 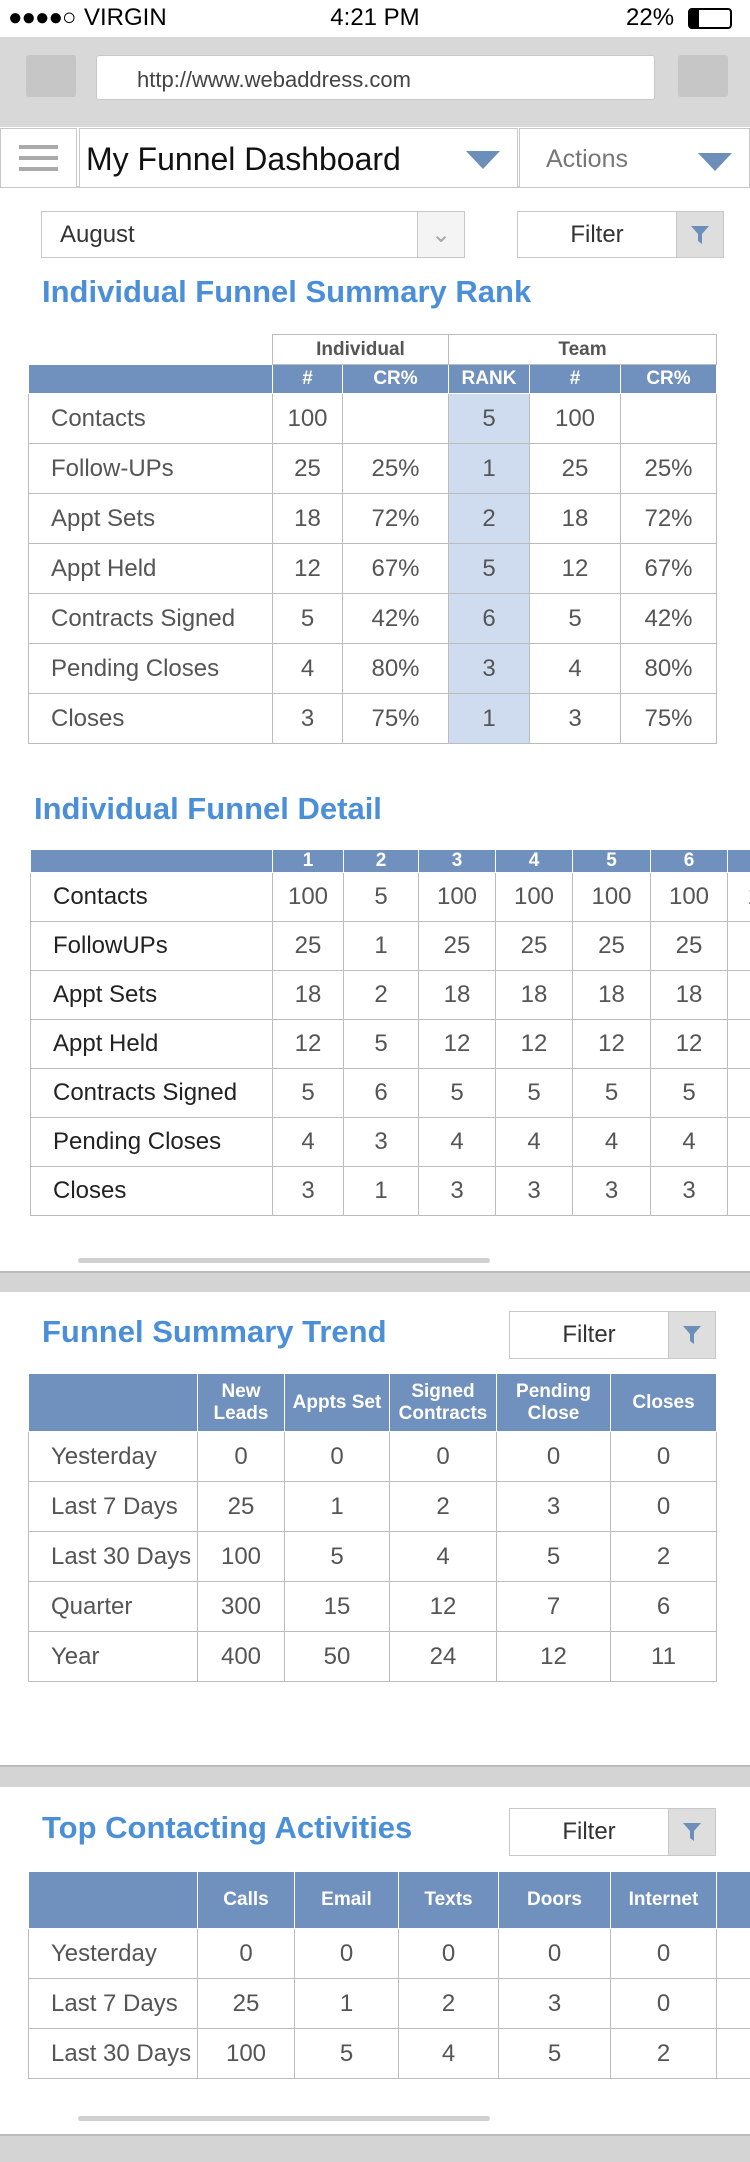 What do you see at coordinates (346, 1900) in the screenshot?
I see `column-header: Email` at bounding box center [346, 1900].